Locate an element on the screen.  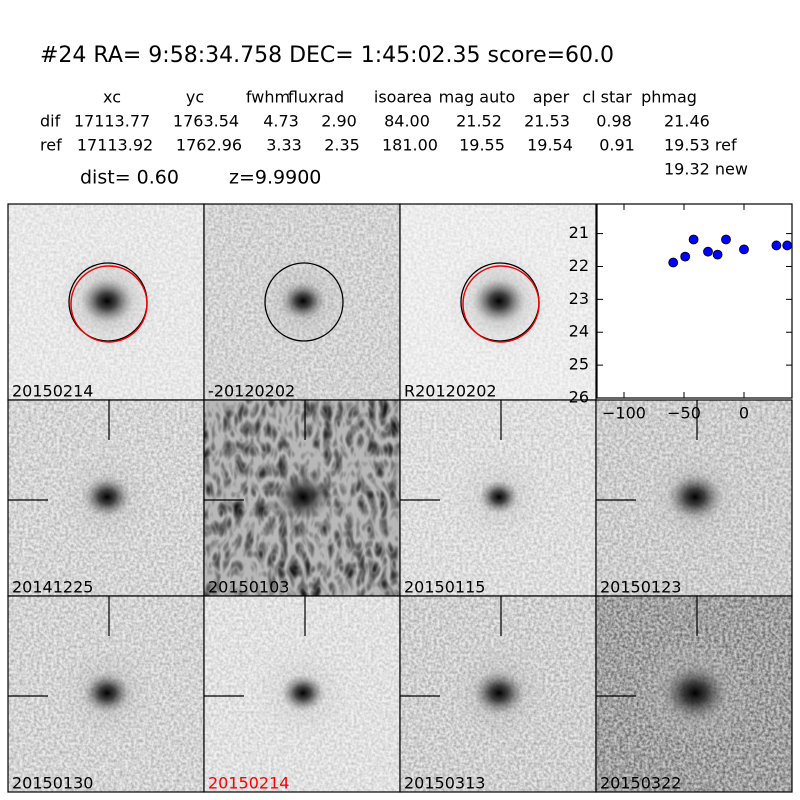
aperture-circle is located at coordinates (304, 302).